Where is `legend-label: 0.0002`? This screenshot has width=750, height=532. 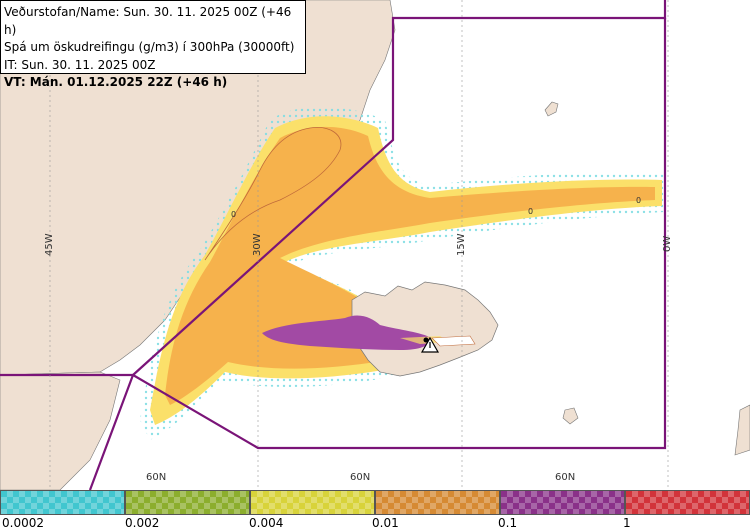 legend-label: 0.0002 is located at coordinates (23, 523).